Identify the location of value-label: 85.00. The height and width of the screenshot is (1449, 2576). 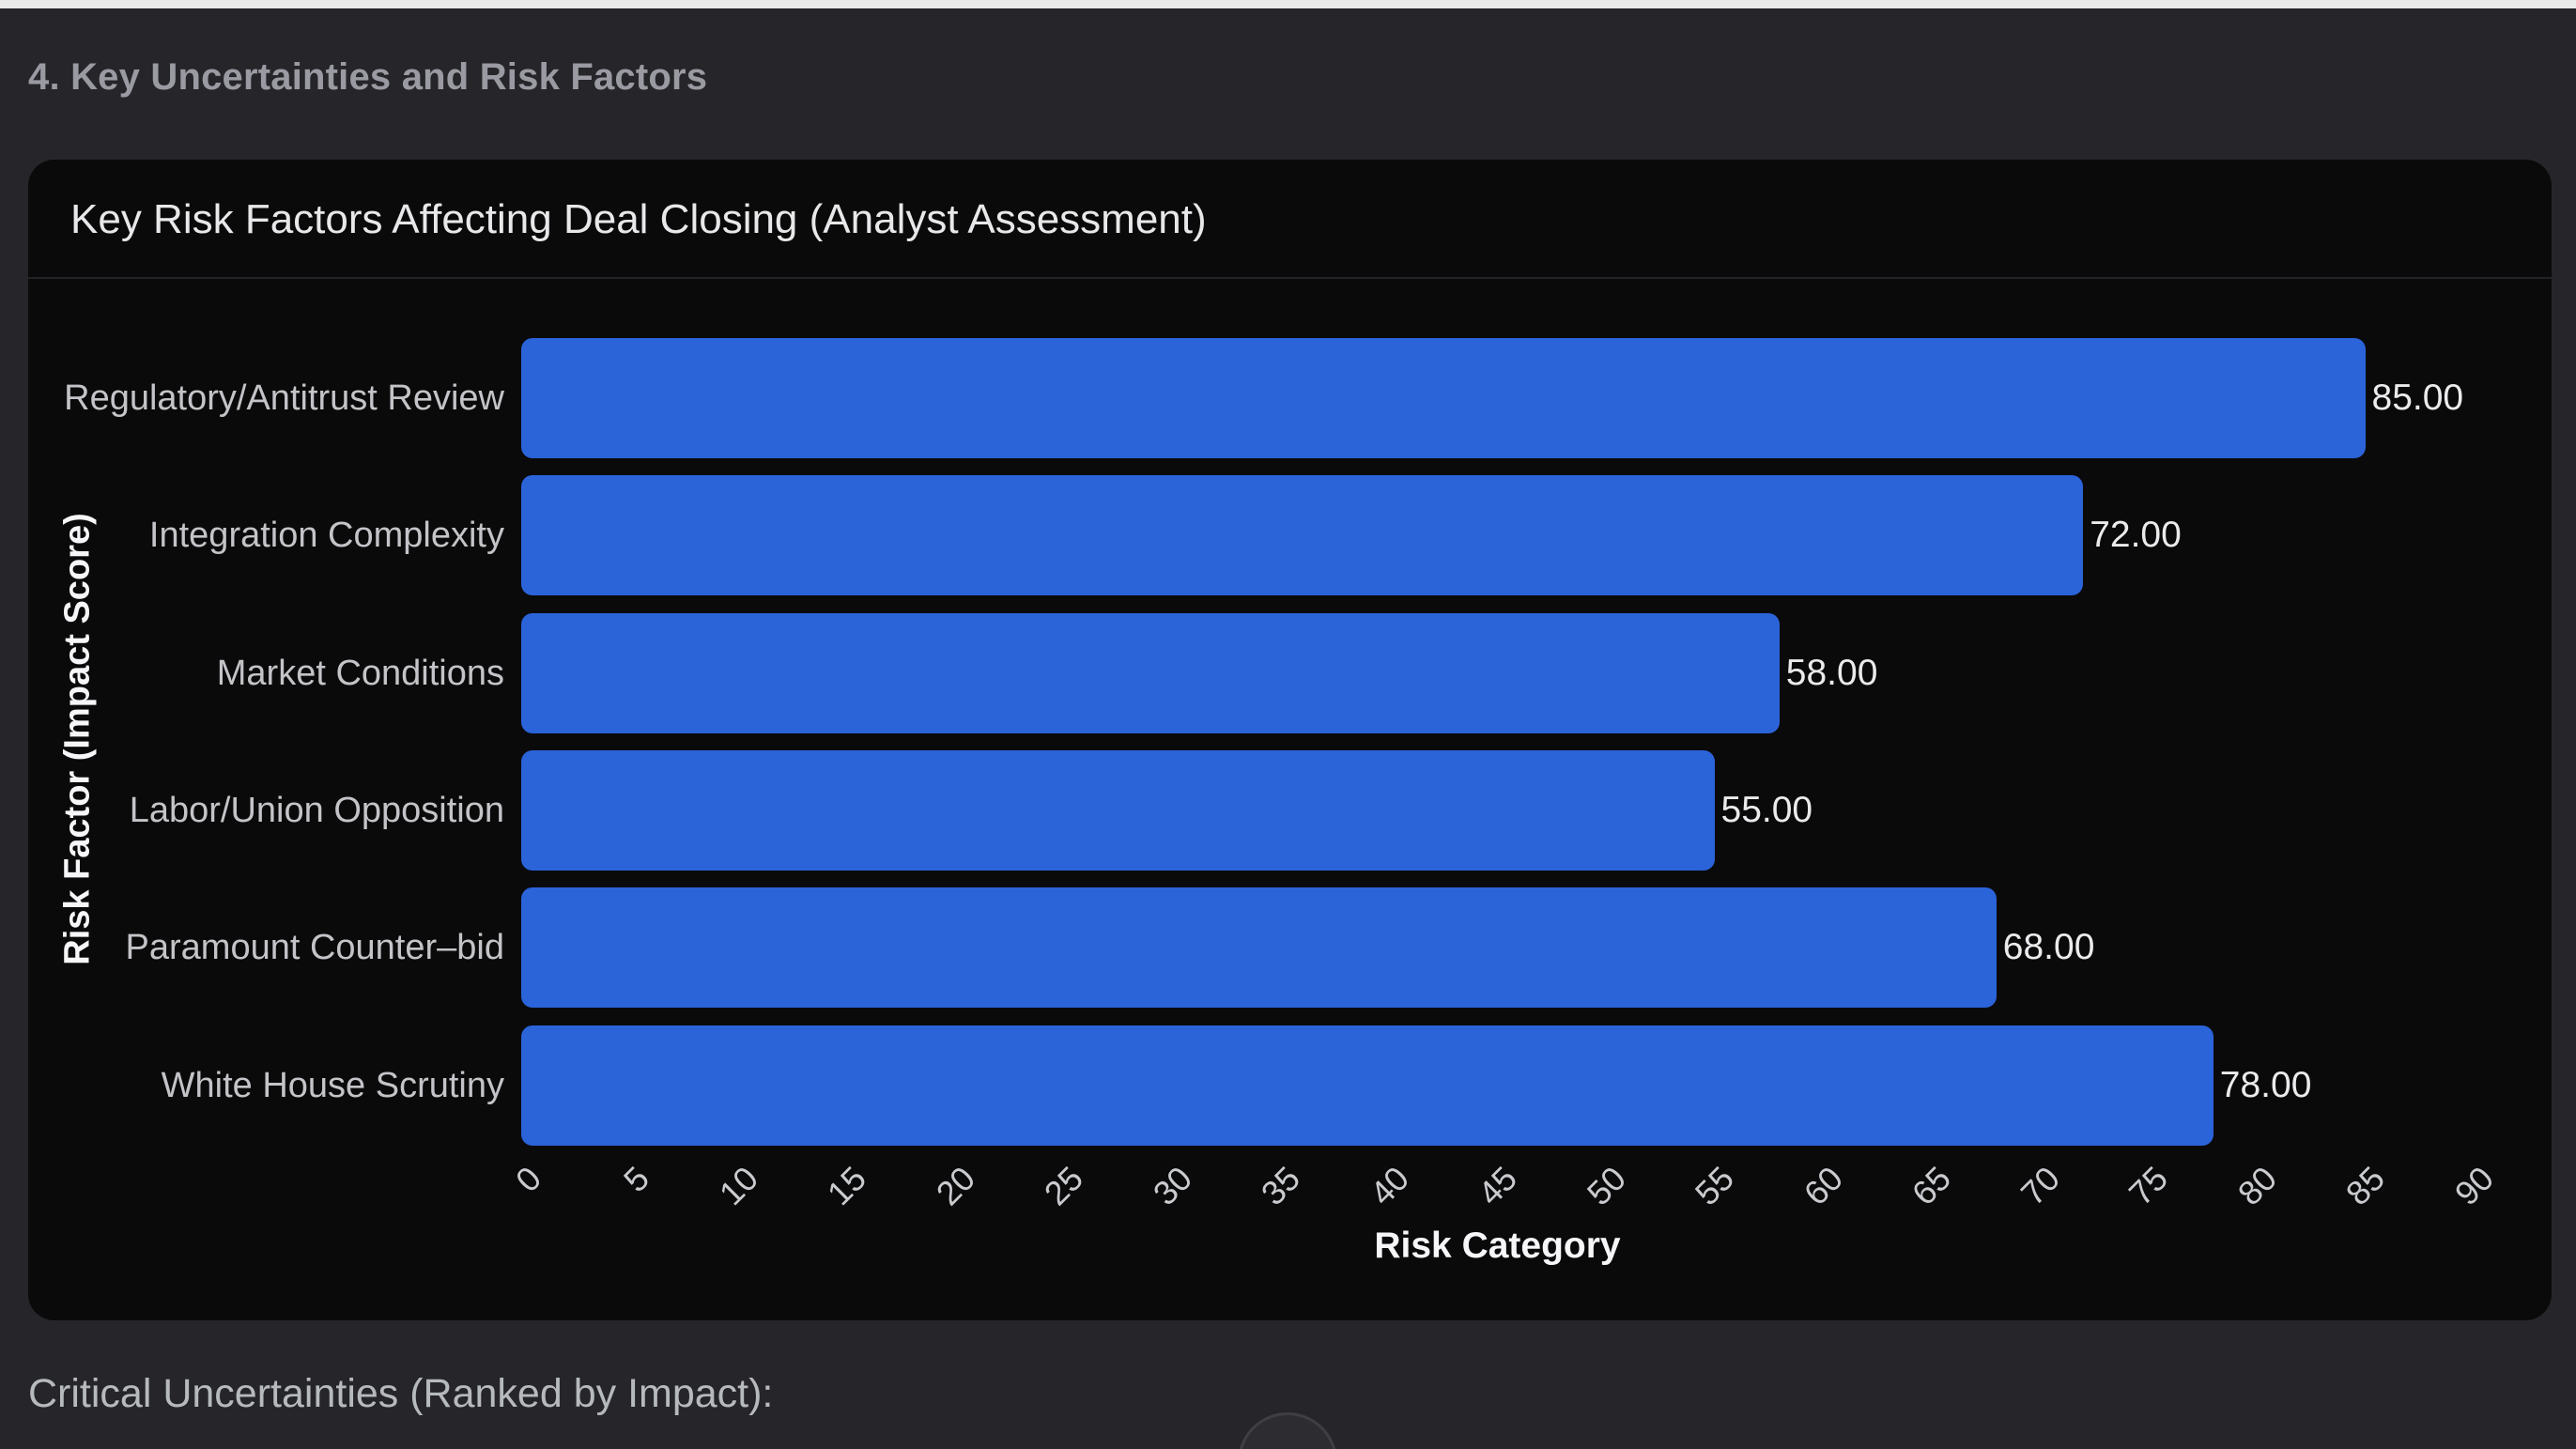
(2417, 398).